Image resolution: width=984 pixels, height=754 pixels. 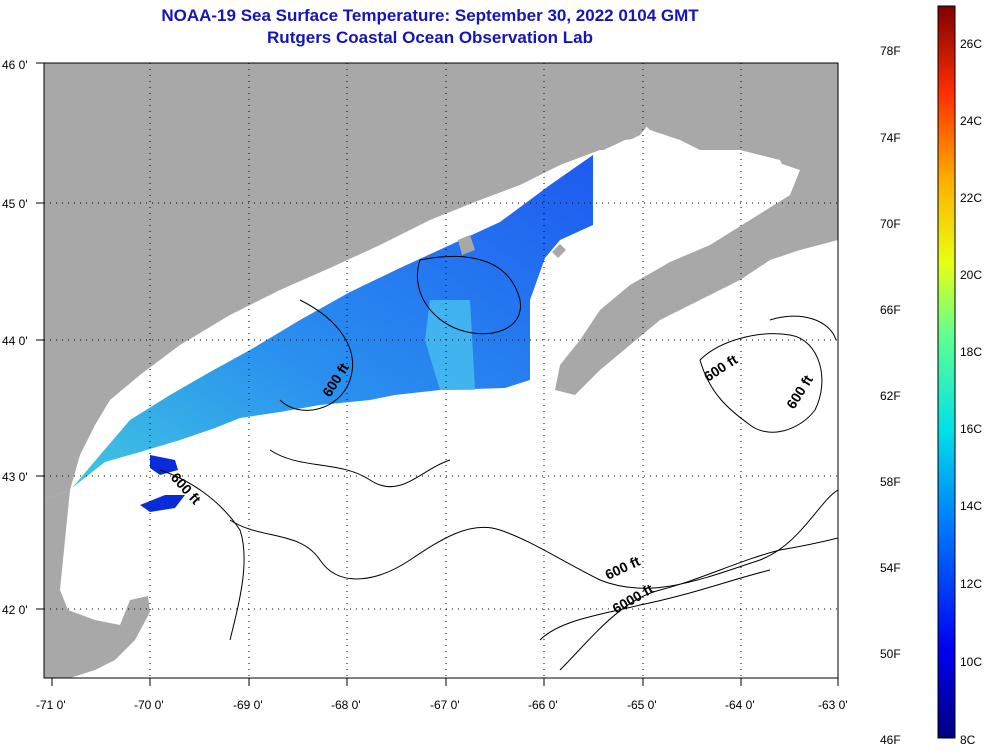 I want to click on colorbar-f-label: 46F, so click(x=890, y=740).